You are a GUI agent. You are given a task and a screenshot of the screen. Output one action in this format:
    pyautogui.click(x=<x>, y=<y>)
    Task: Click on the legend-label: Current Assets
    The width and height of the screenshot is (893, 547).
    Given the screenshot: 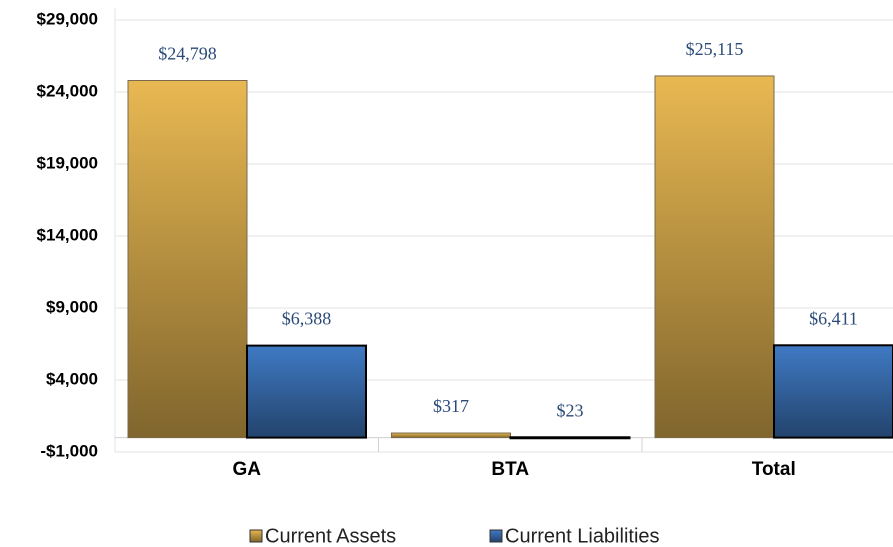 What is the action you would take?
    pyautogui.click(x=330, y=536)
    